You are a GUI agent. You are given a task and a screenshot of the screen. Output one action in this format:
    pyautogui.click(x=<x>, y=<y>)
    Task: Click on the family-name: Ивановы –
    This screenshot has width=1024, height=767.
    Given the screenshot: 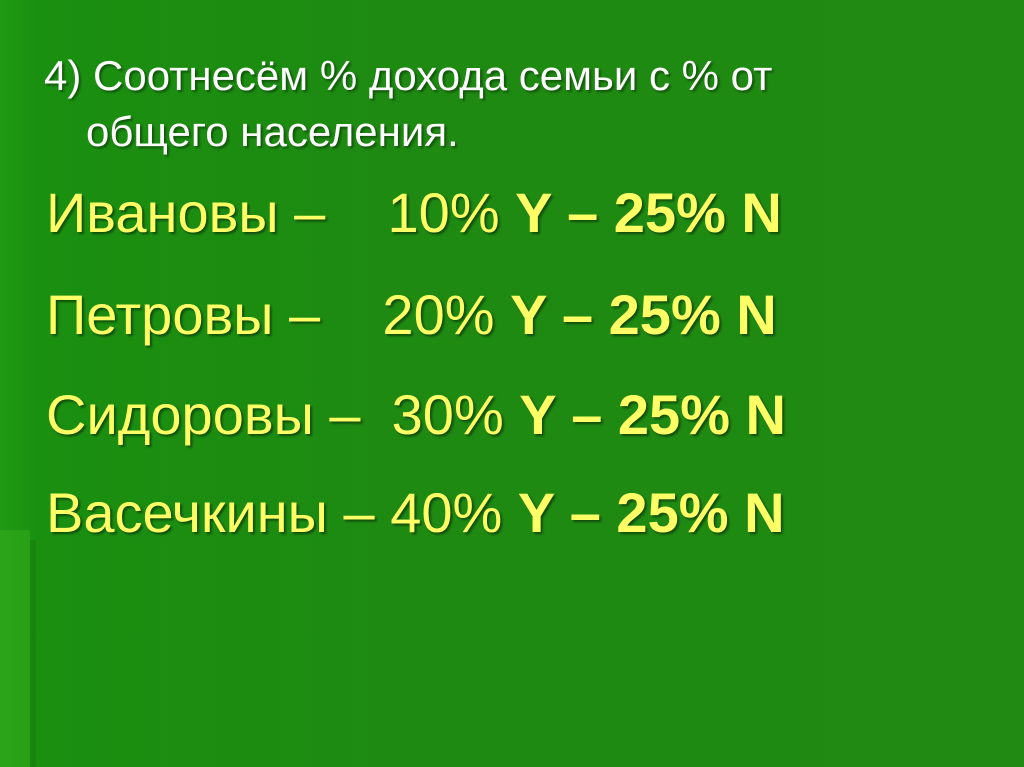 What is the action you would take?
    pyautogui.click(x=217, y=212)
    